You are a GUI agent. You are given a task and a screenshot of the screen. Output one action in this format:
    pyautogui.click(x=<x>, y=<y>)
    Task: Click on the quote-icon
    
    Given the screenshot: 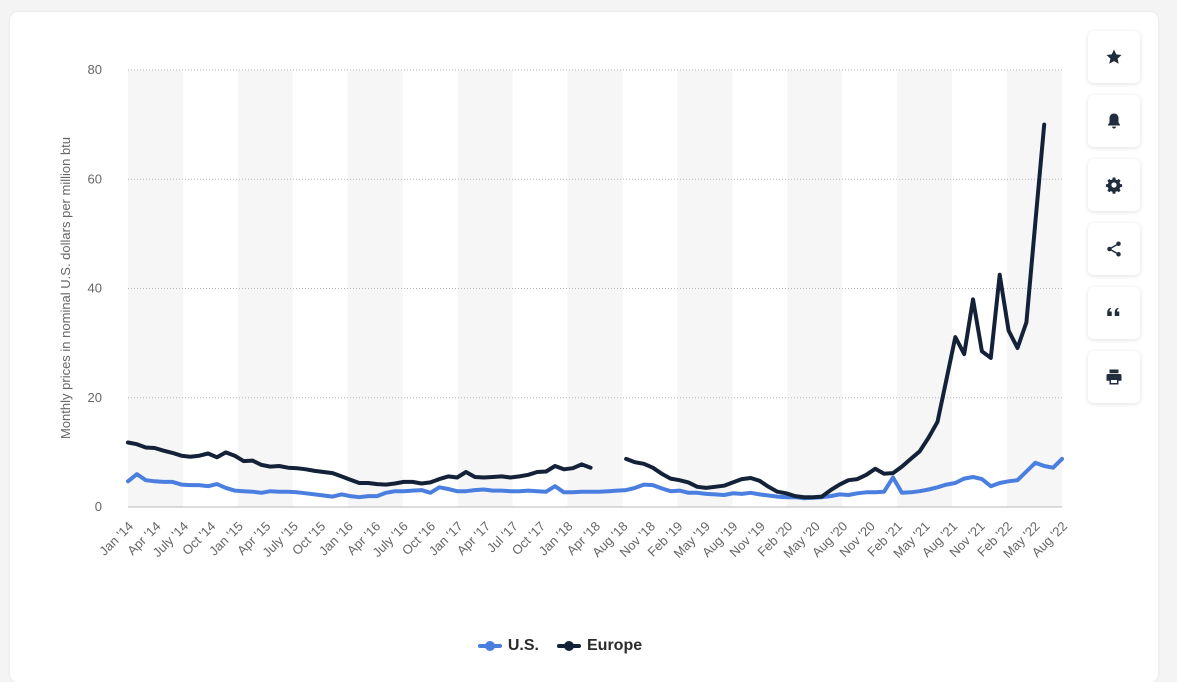 What is the action you would take?
    pyautogui.click(x=1113, y=311)
    